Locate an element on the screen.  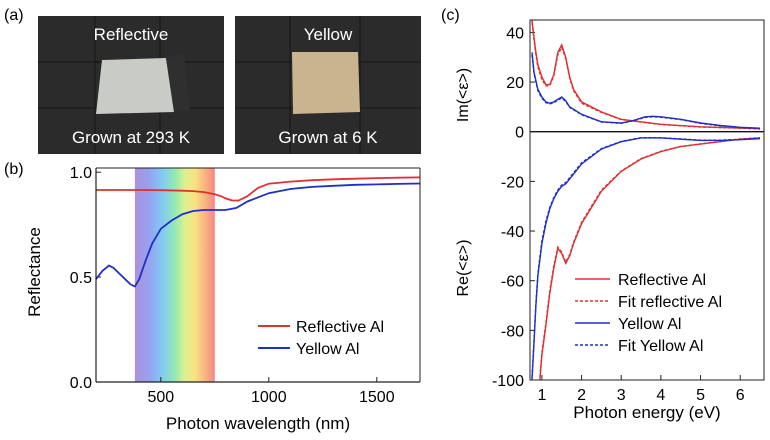
visible-spectrum-band is located at coordinates (174, 275).